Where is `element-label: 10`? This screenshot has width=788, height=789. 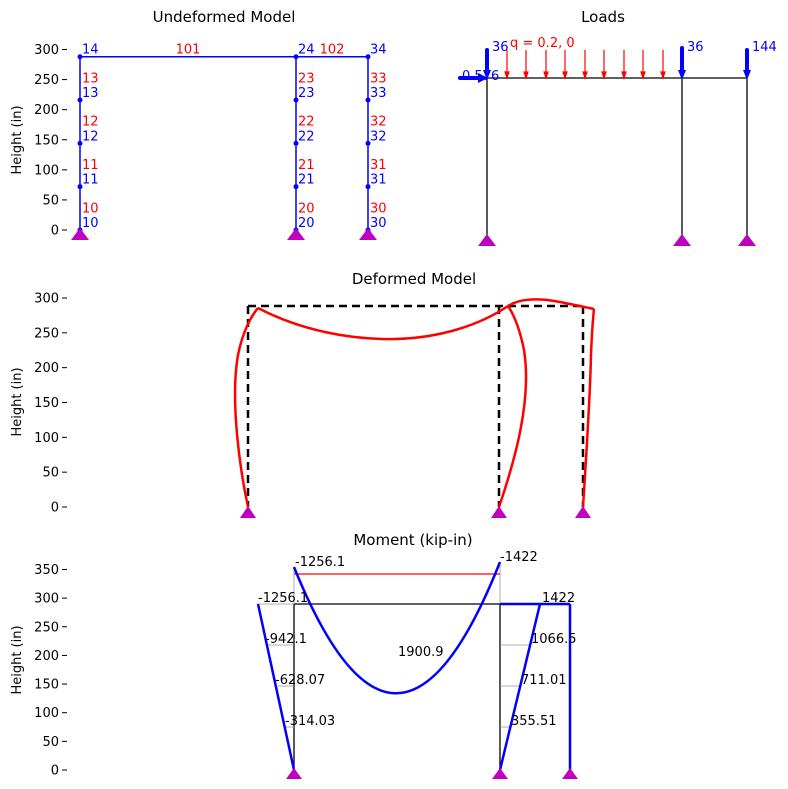
element-label: 10 is located at coordinates (90, 208).